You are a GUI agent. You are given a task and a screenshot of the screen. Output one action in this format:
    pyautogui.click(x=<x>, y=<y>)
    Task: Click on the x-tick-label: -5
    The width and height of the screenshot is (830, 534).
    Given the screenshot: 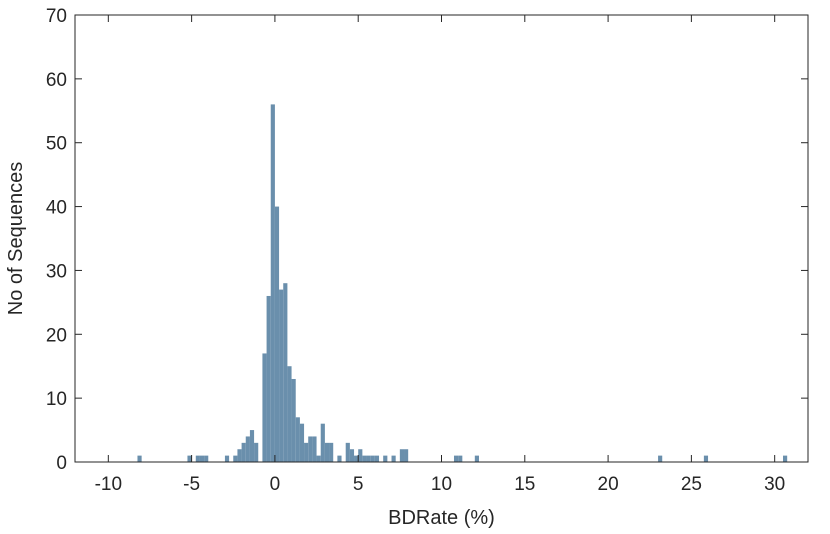 What is the action you would take?
    pyautogui.click(x=191, y=484)
    